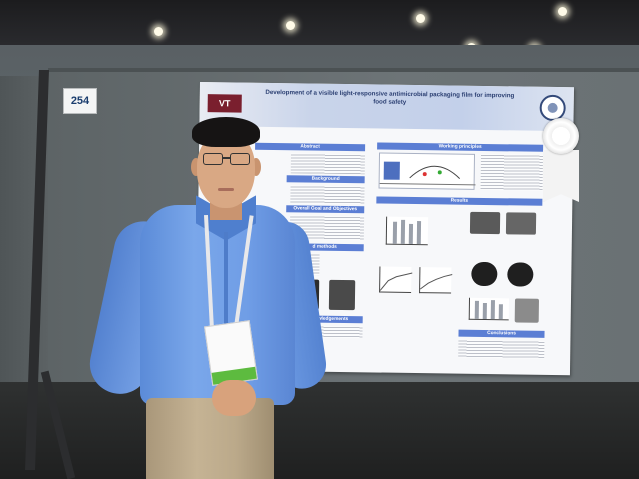 Image resolution: width=639 pixels, height=479 pixels. I want to click on khaki-pants, so click(210, 438).